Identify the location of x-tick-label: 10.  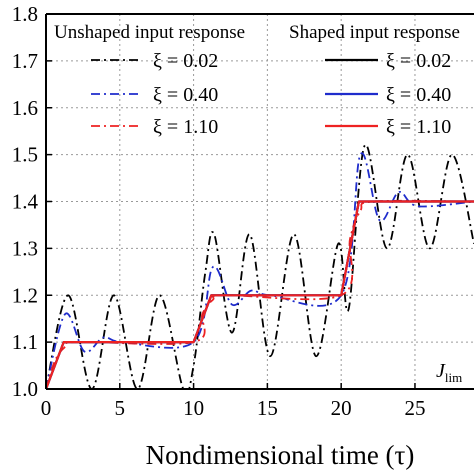
(193, 408).